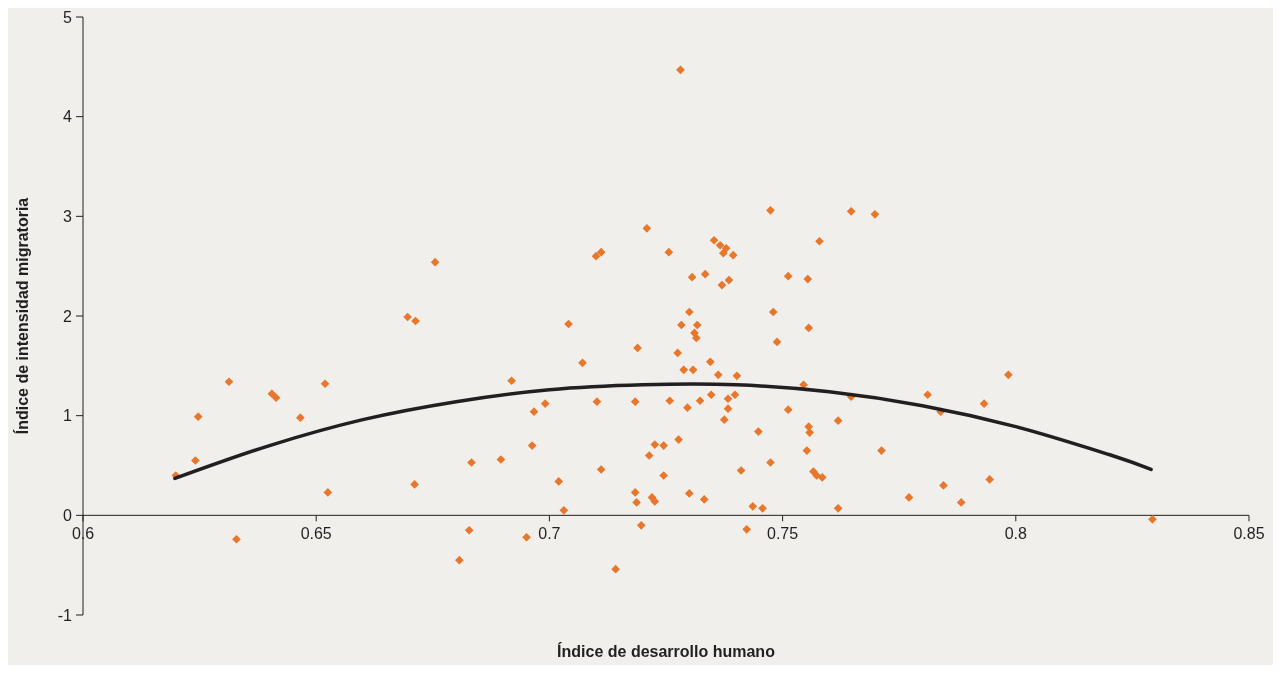 This screenshot has height=673, width=1281. Describe the element at coordinates (68, 17) in the screenshot. I see `y-tick-label: 5` at that location.